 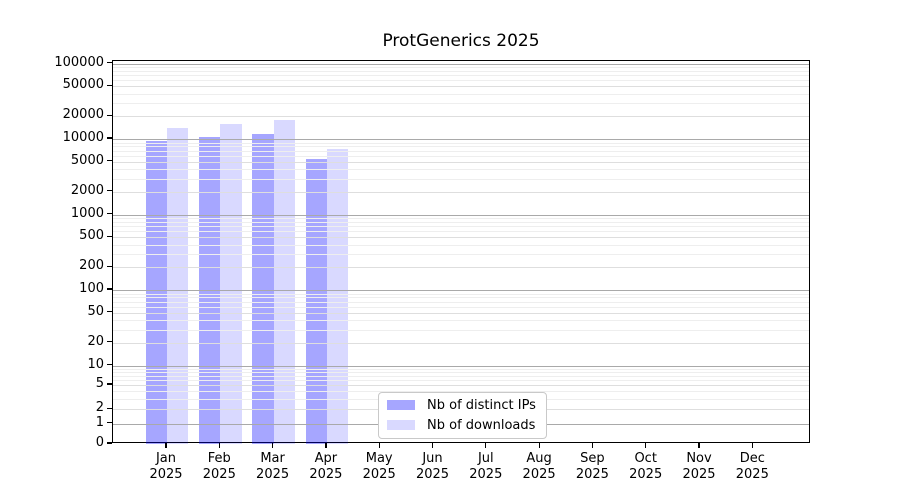 I want to click on y-tick-label-10: 10, so click(x=95, y=364).